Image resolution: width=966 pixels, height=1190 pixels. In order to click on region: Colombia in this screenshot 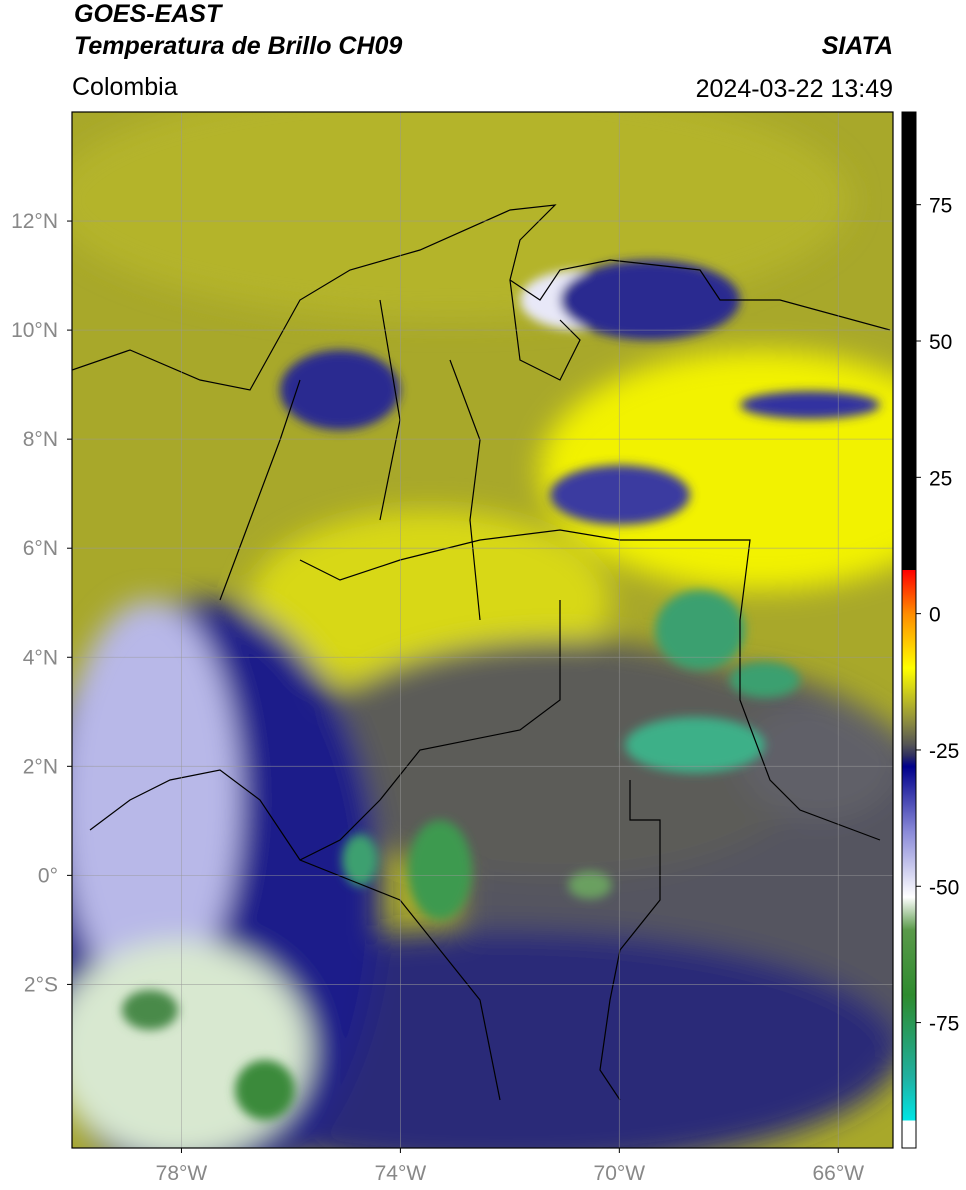, I will do `click(125, 87)`.